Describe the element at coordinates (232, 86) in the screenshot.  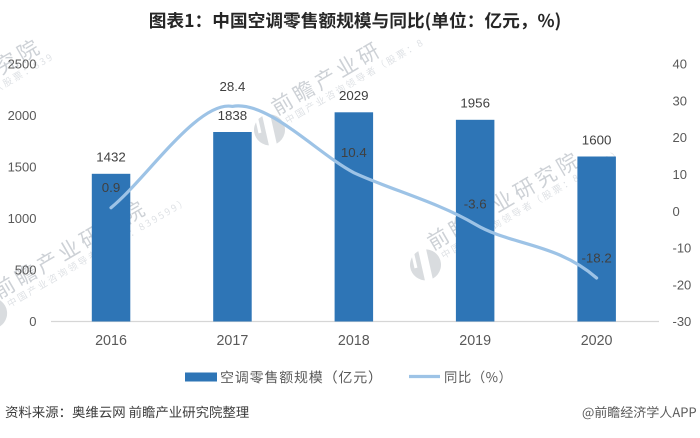
I see `svg-text: 28.4` at that location.